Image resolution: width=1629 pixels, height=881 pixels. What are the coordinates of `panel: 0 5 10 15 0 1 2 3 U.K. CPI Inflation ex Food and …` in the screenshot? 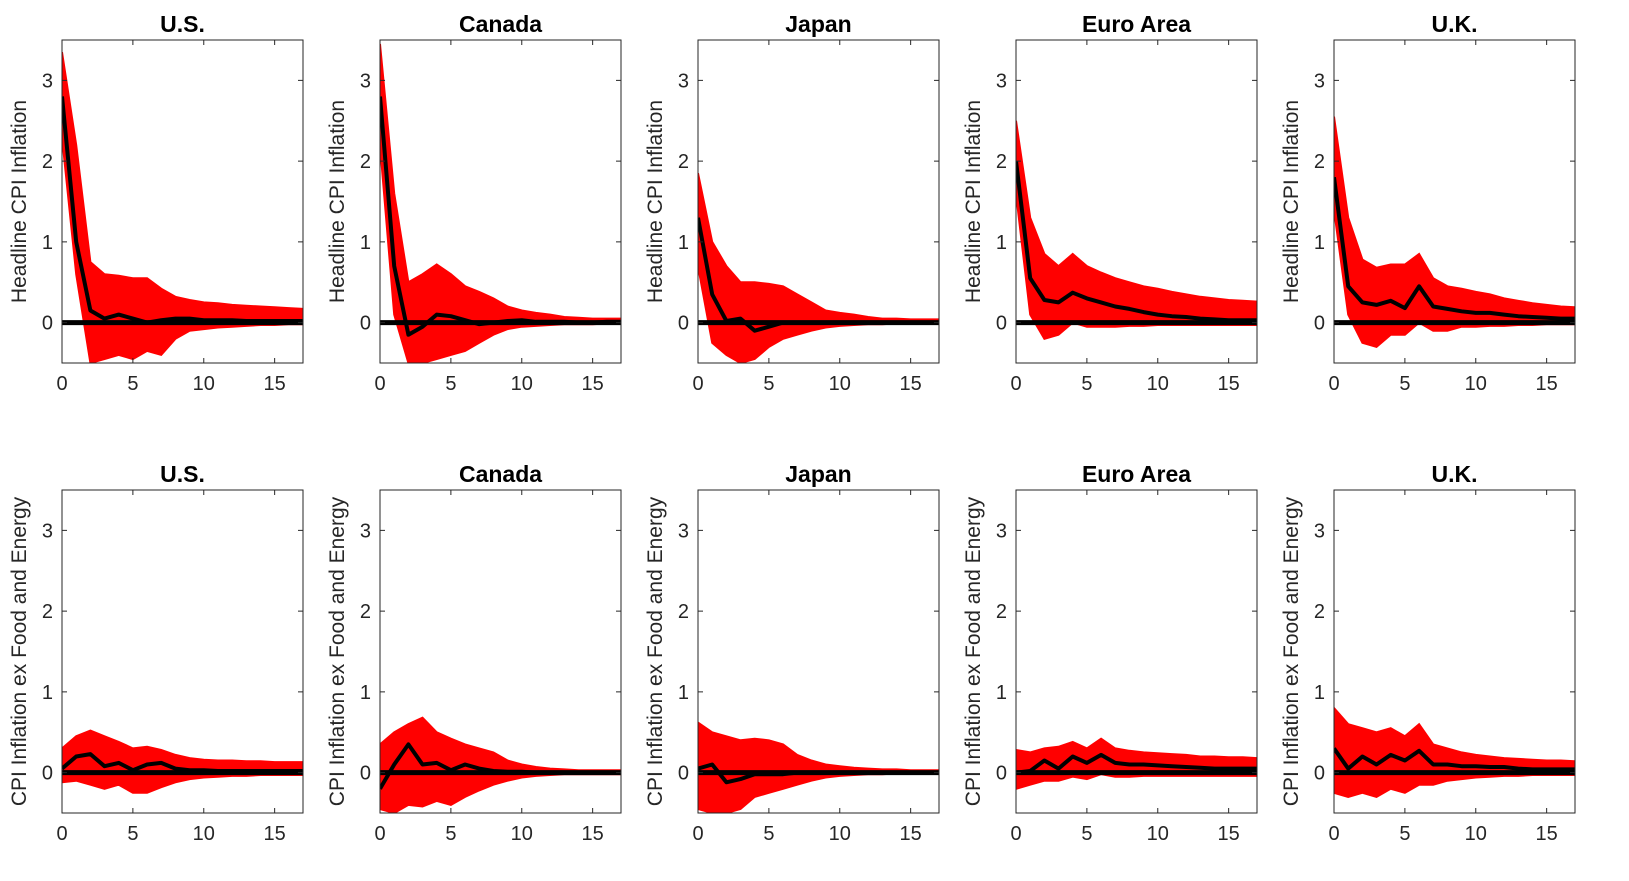 It's located at (1428, 653).